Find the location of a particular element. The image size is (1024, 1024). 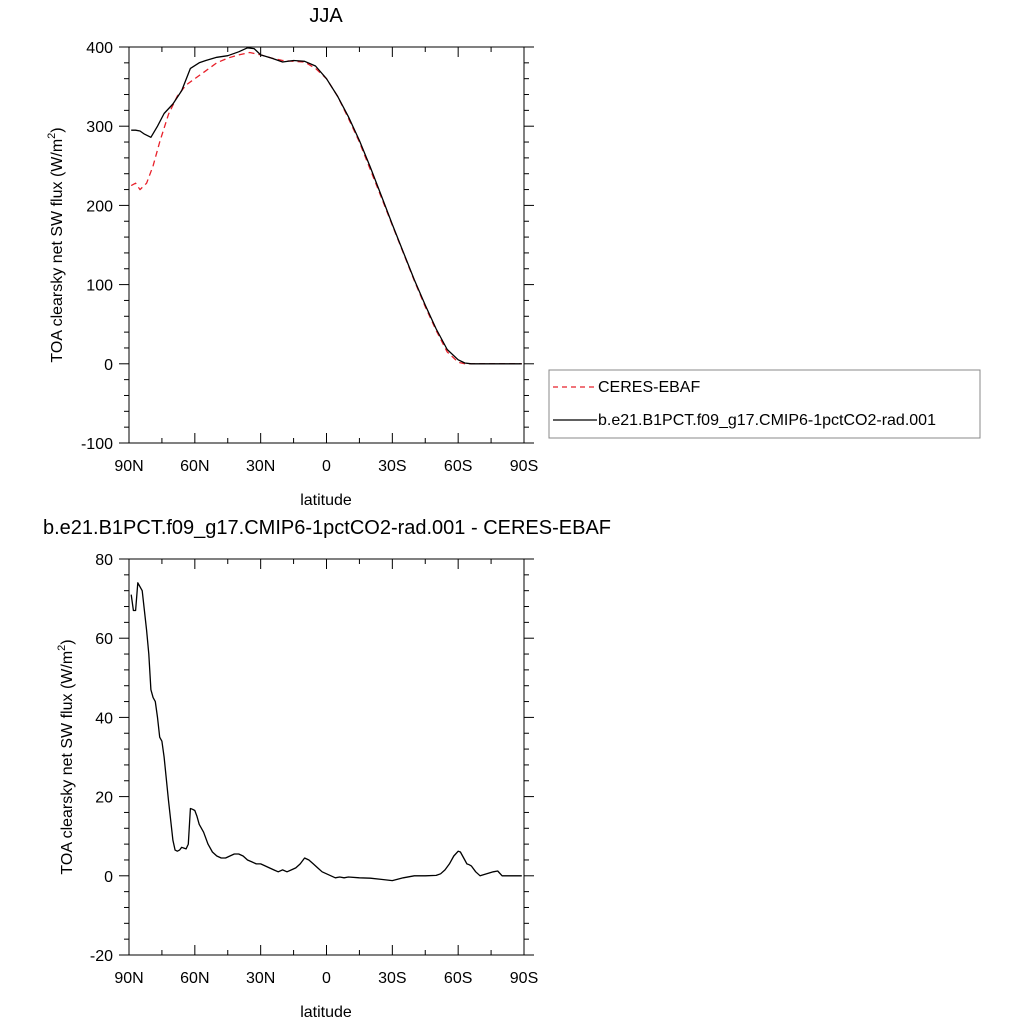

top-x-axis-label: latitude is located at coordinates (326, 500).